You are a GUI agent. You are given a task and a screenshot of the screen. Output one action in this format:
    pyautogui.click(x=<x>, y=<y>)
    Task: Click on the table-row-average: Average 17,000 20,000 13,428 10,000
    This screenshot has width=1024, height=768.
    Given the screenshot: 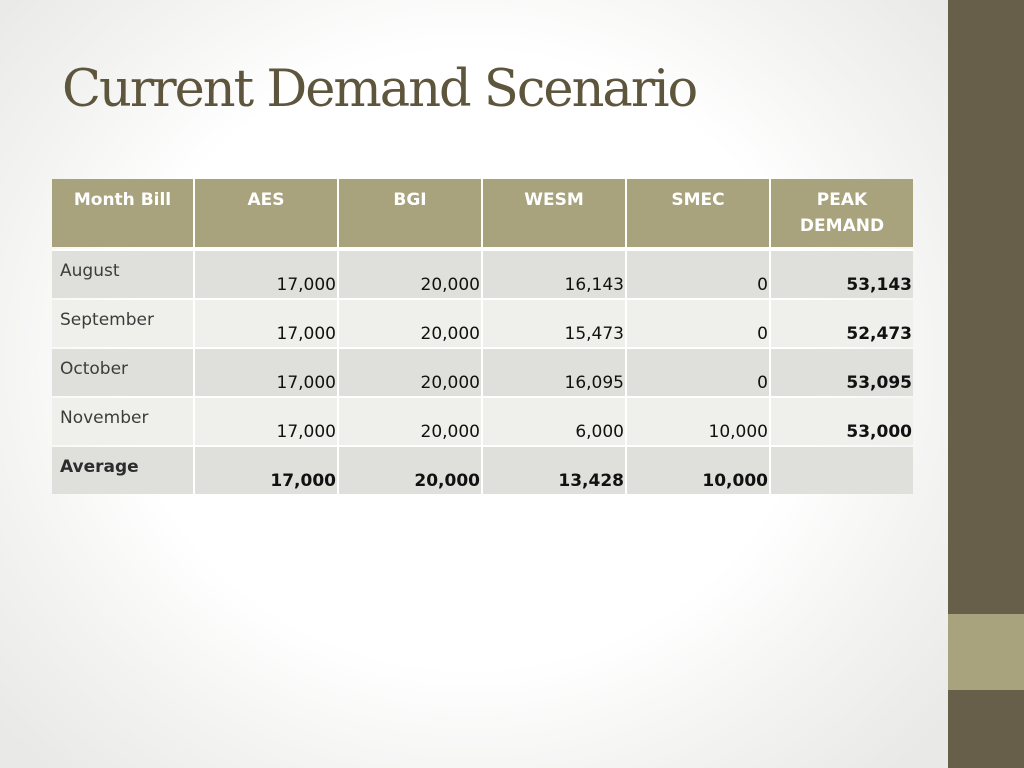 What is the action you would take?
    pyautogui.click(x=482, y=470)
    